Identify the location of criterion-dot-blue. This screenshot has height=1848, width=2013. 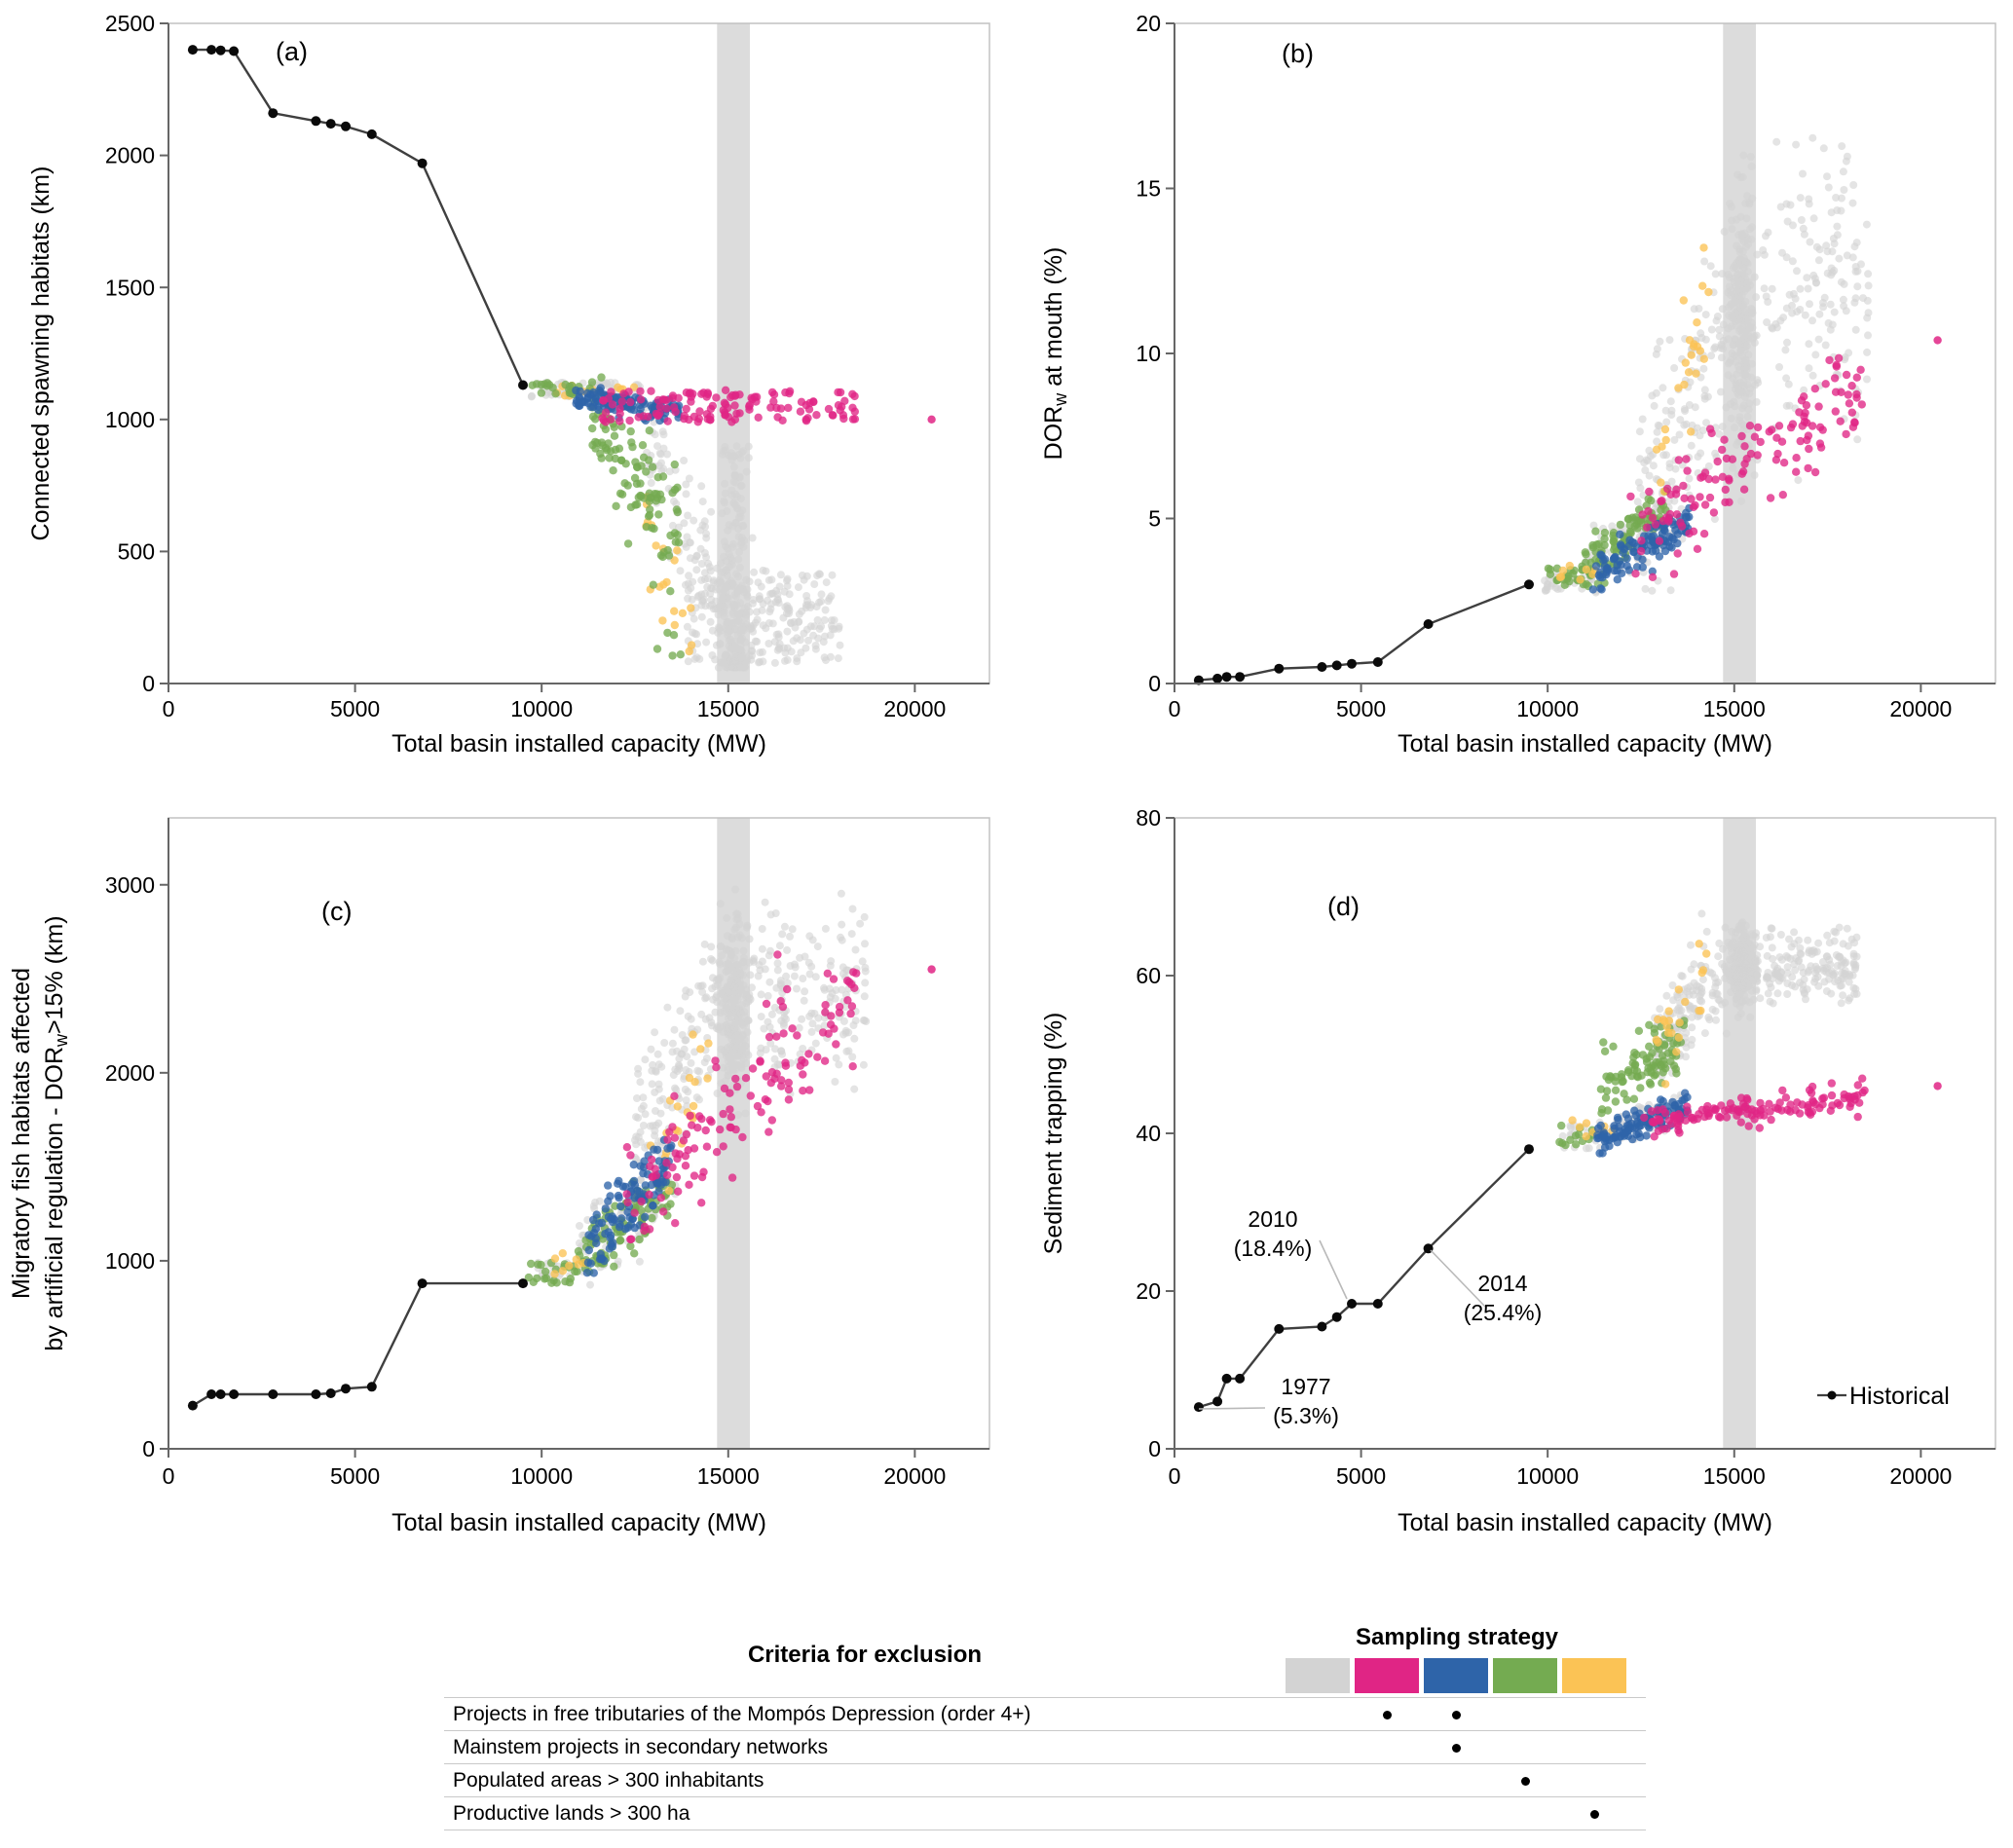
(1456, 1715).